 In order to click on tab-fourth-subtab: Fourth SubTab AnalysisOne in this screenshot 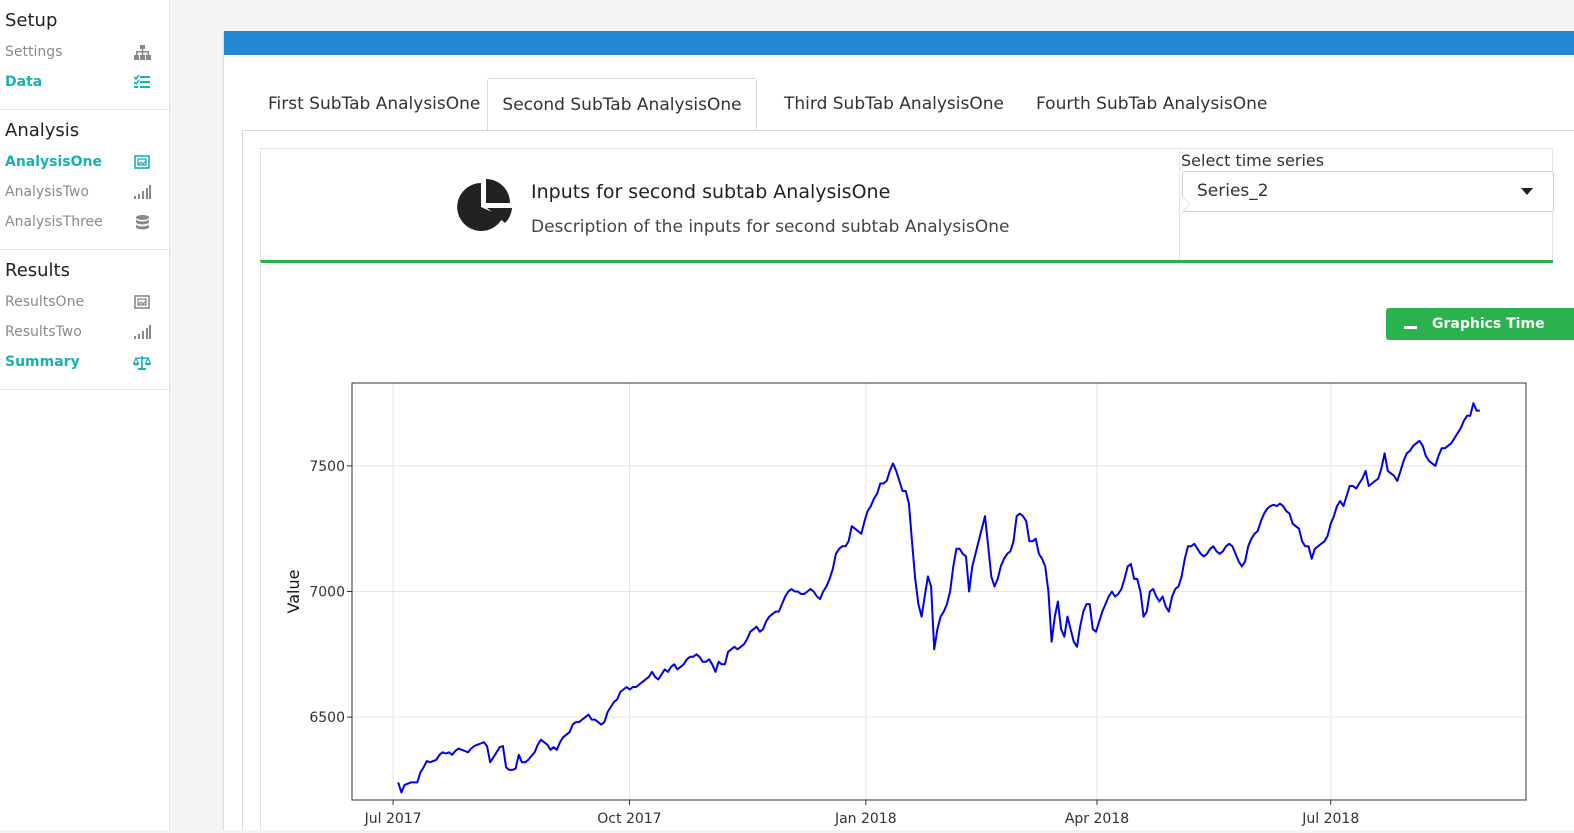, I will do `click(1152, 104)`.